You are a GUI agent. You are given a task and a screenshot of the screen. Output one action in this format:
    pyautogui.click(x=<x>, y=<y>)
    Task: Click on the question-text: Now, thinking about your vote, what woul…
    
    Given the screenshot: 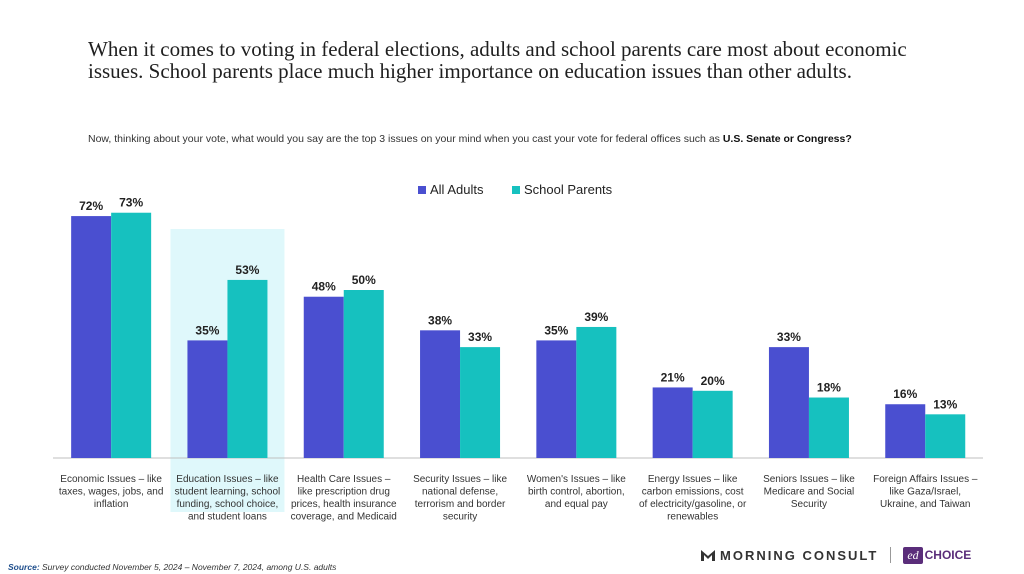 What is the action you would take?
    pyautogui.click(x=538, y=139)
    